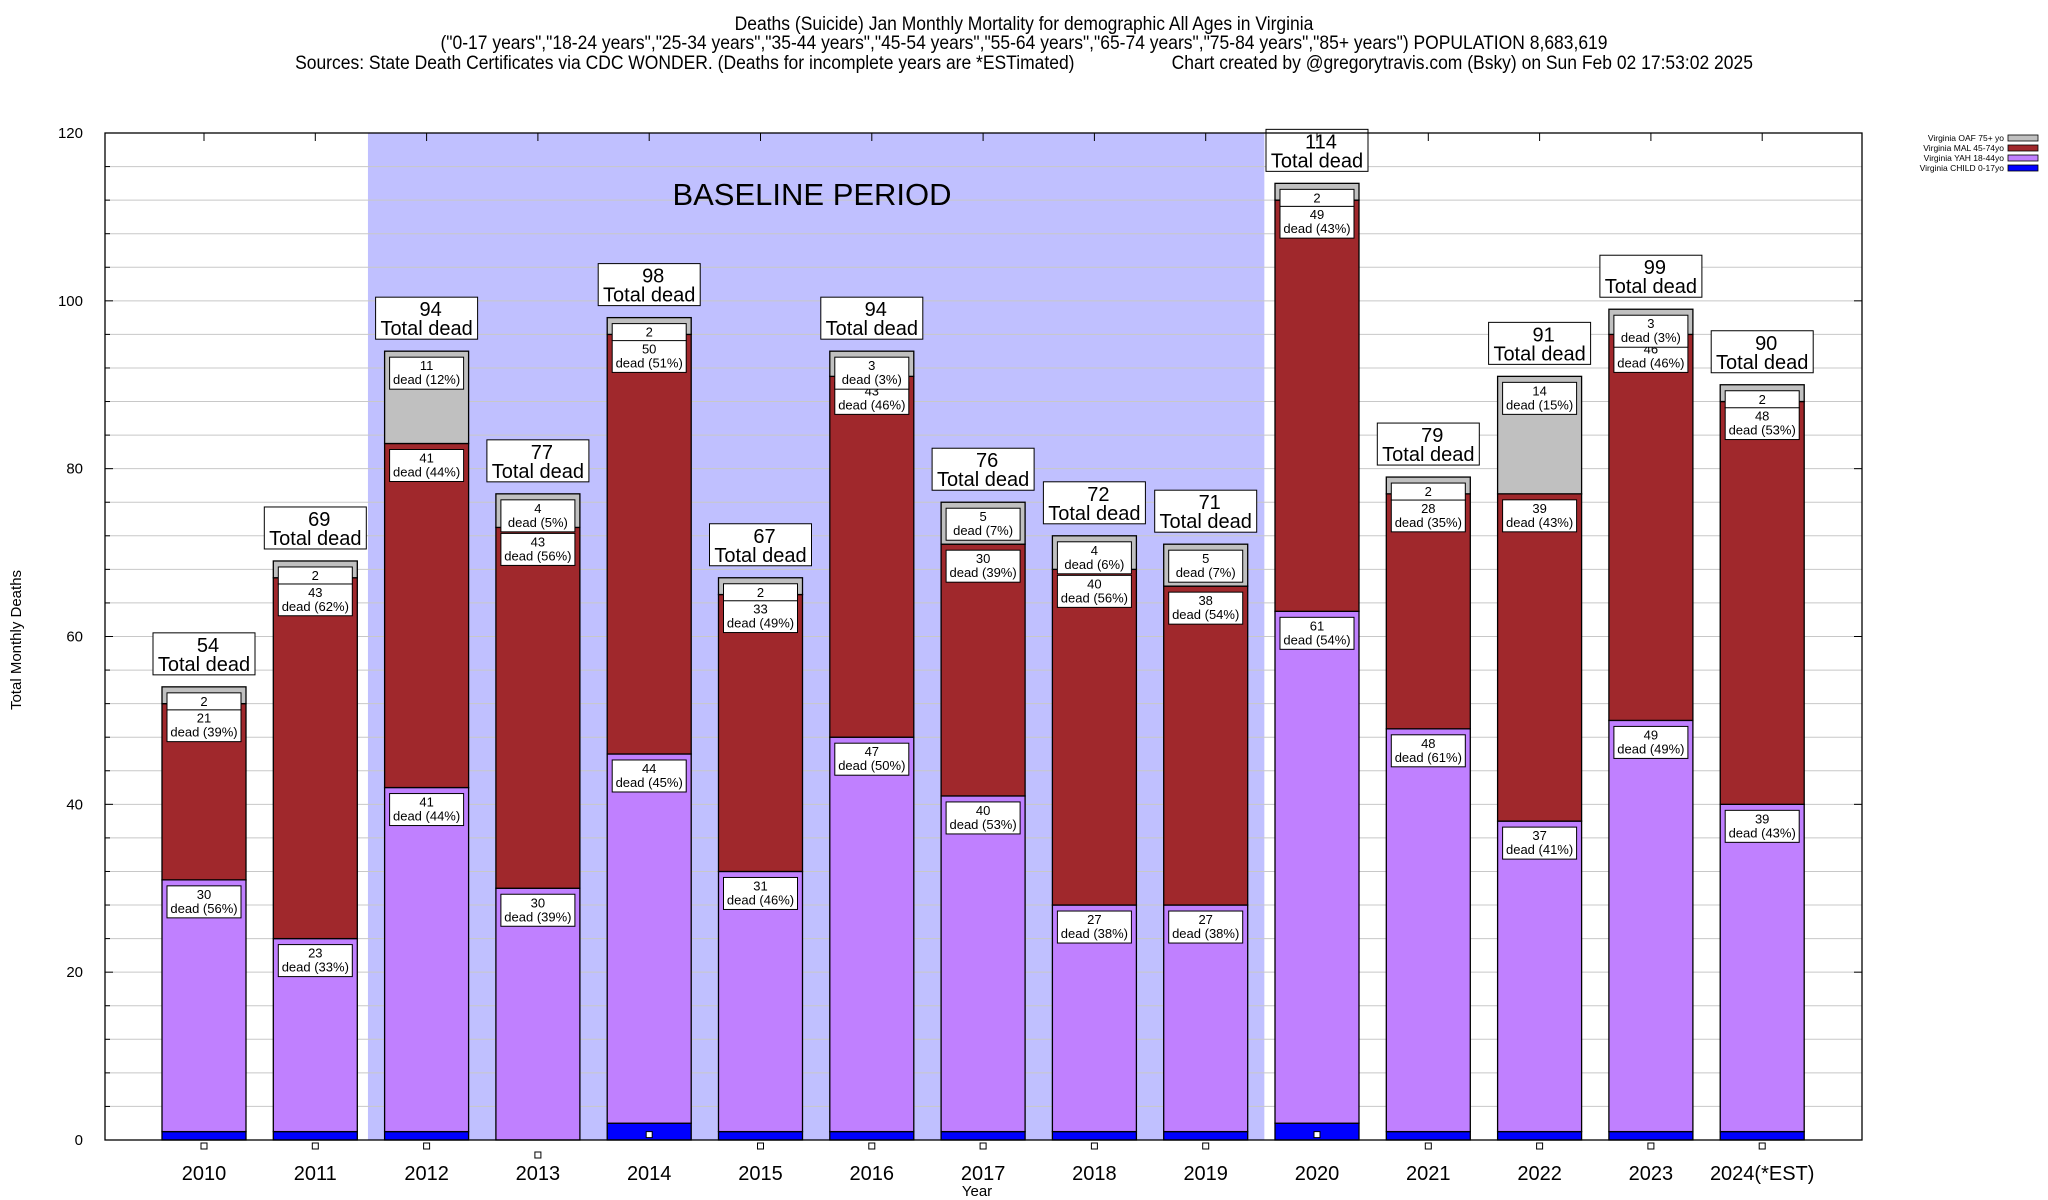  Describe the element at coordinates (1766, 344) in the screenshot. I see `total-value: 90` at that location.